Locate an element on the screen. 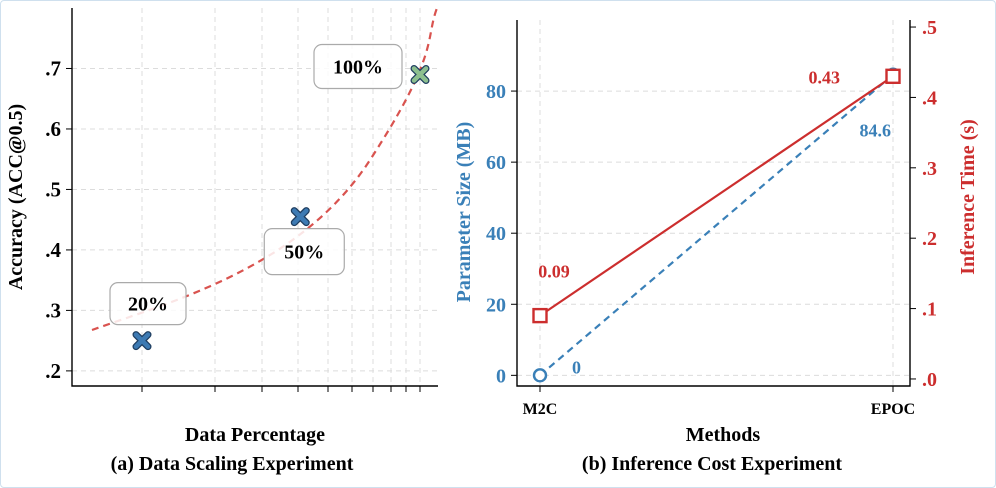 Image resolution: width=996 pixels, height=488 pixels. panel-a-ytick-label: .4 is located at coordinates (53, 250).